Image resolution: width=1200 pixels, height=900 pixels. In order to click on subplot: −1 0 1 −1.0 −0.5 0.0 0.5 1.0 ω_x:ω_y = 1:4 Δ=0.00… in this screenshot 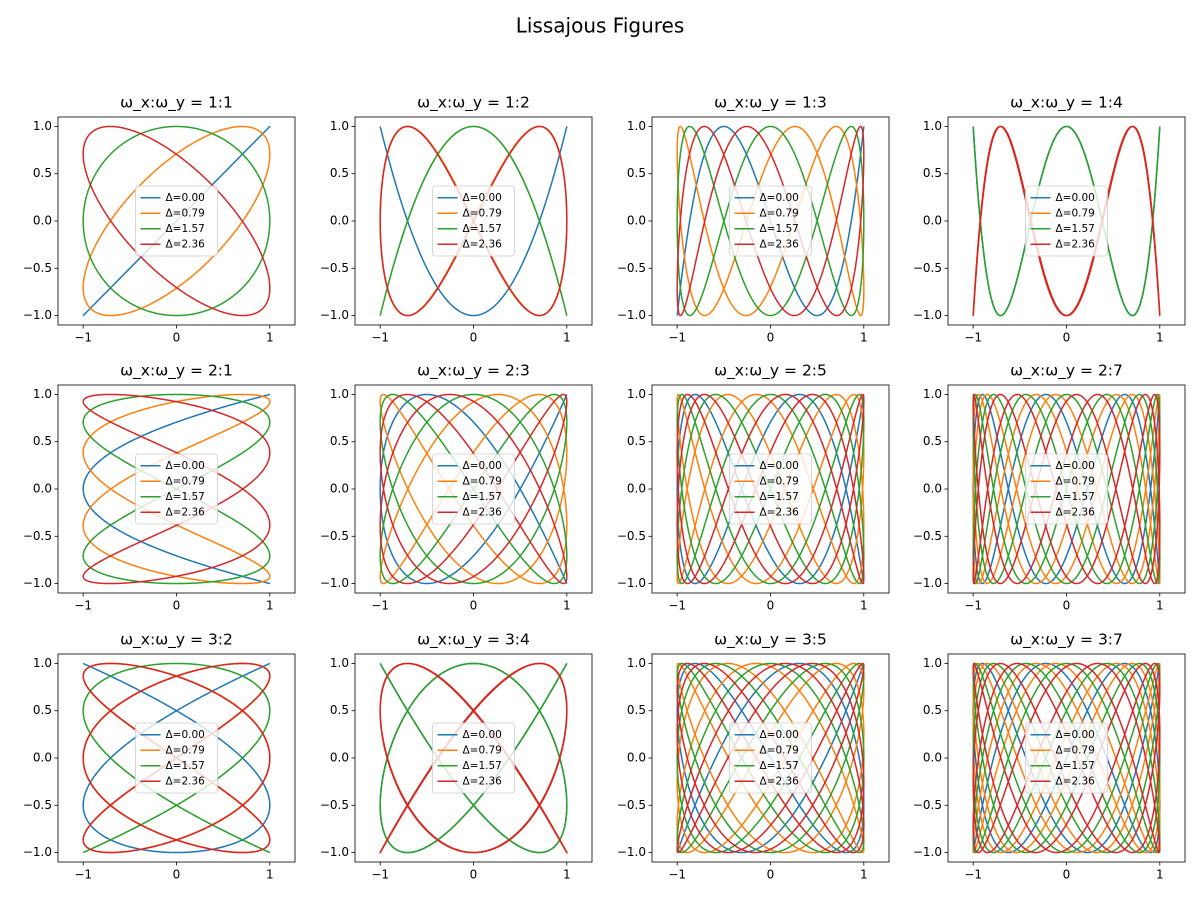, I will do `click(1049, 219)`.